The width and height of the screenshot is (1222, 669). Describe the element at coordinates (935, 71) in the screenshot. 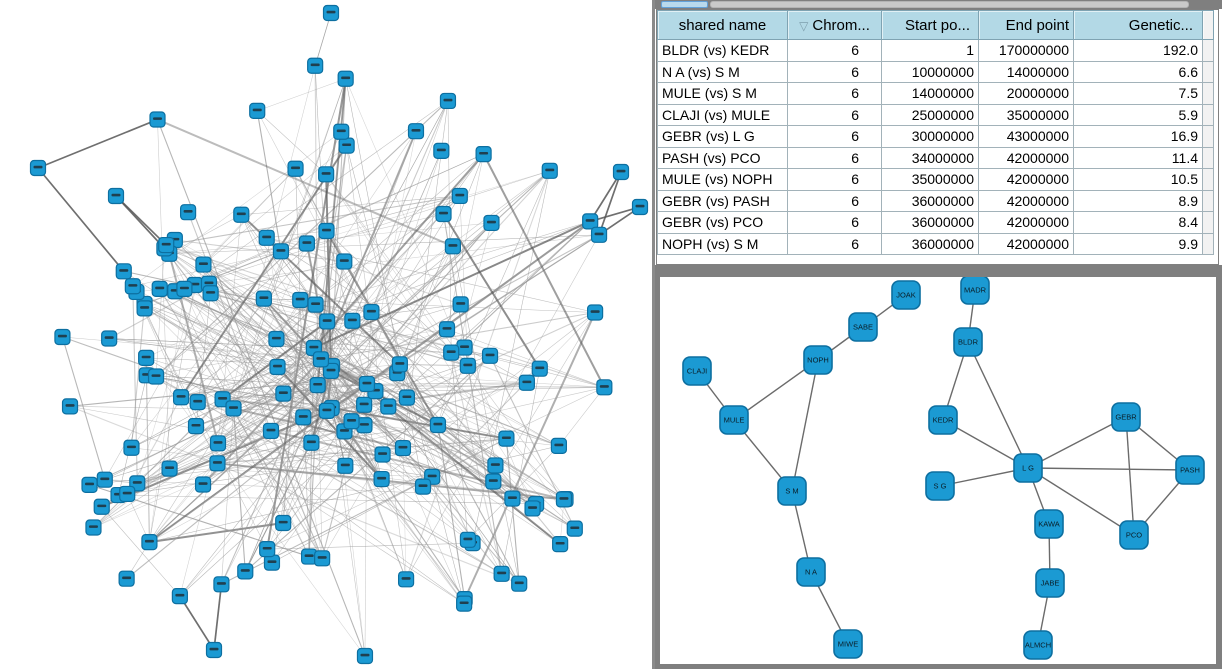

I see `table-row: N A (vs) S M 6 10000000 14000000 6.6` at that location.